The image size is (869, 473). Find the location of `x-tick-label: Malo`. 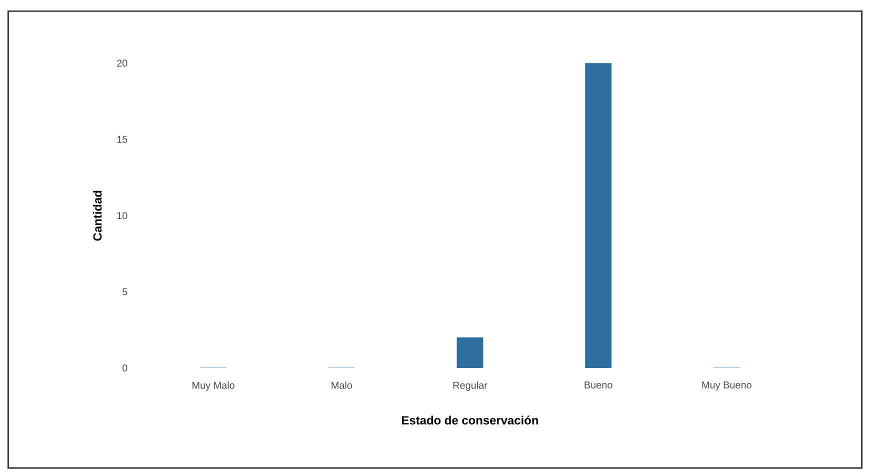

x-tick-label: Malo is located at coordinates (342, 385).